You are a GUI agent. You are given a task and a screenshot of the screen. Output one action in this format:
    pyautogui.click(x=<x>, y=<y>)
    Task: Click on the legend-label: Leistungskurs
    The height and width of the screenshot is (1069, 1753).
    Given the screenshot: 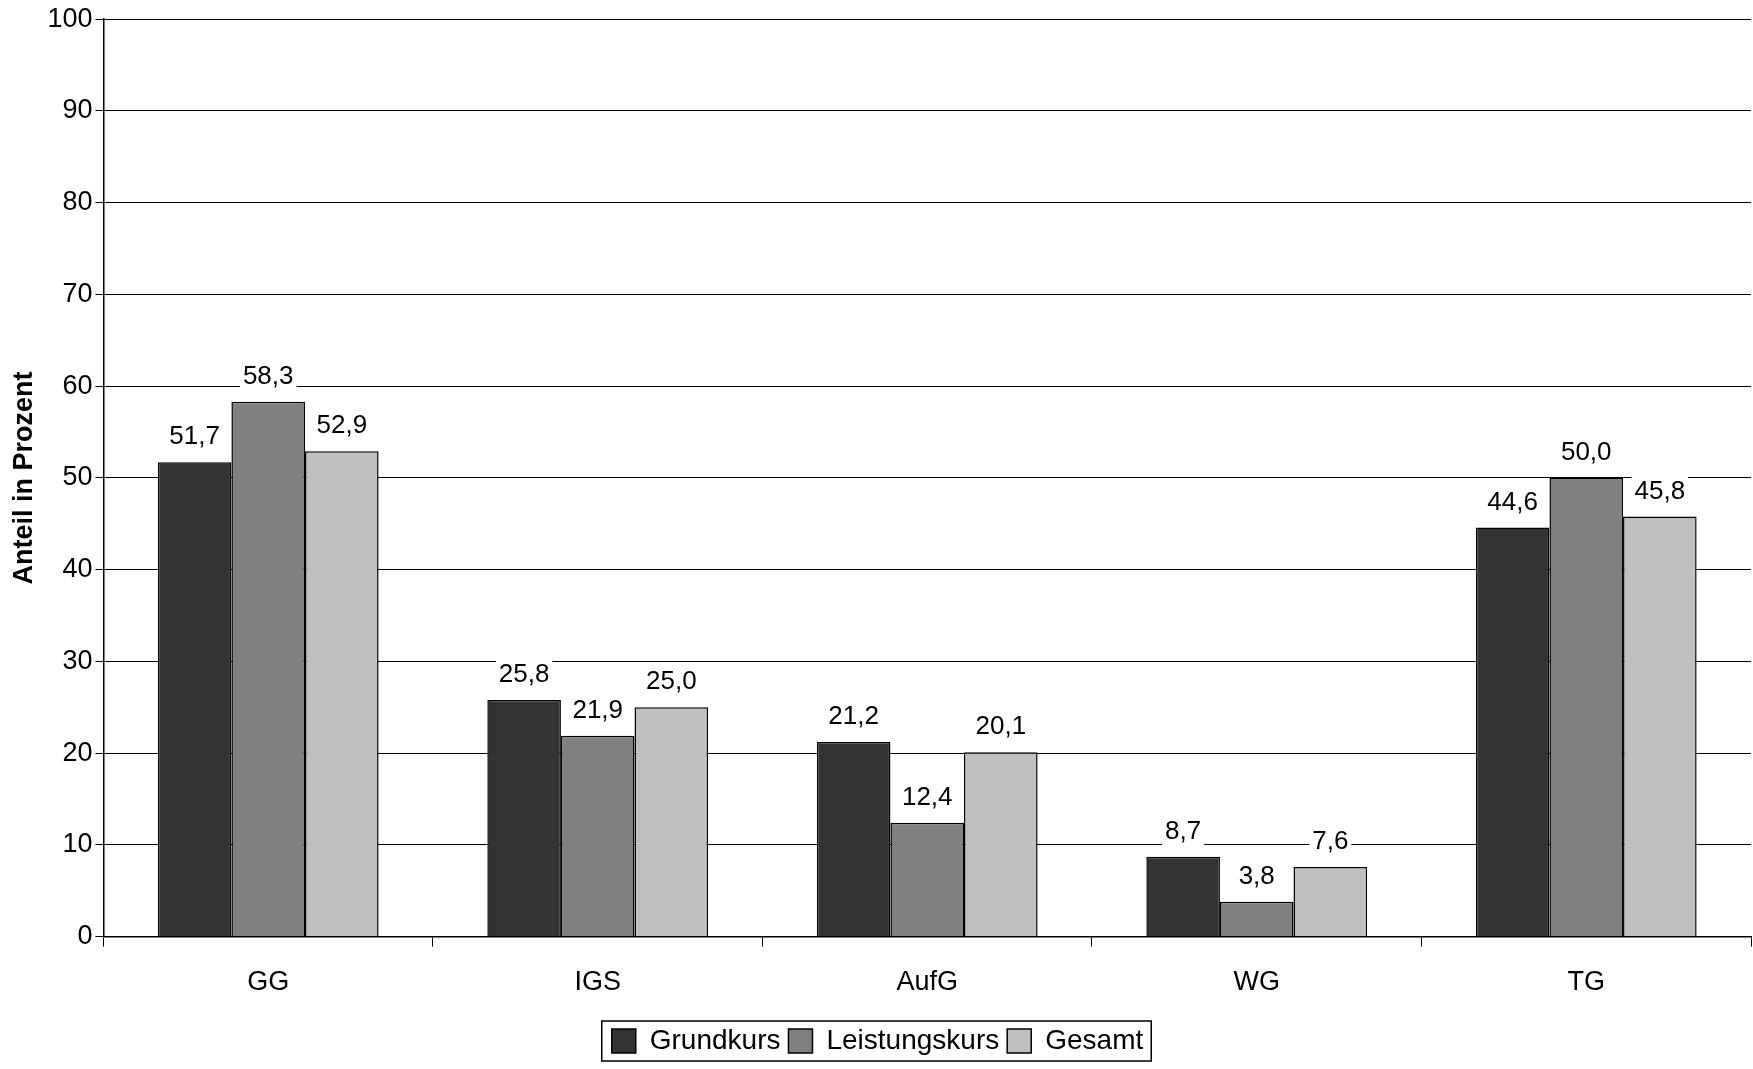 What is the action you would take?
    pyautogui.click(x=913, y=1039)
    